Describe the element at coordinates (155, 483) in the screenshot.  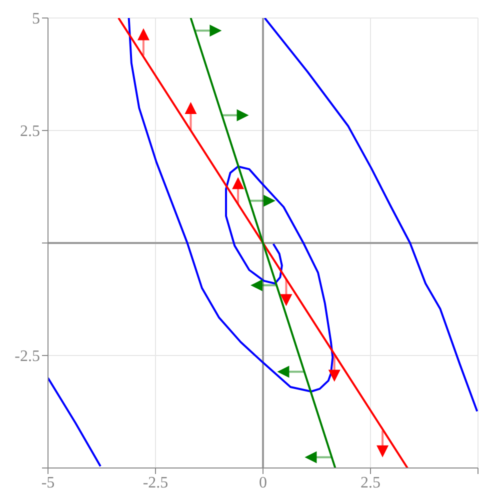
I see `x-tick-label: -2.5` at that location.